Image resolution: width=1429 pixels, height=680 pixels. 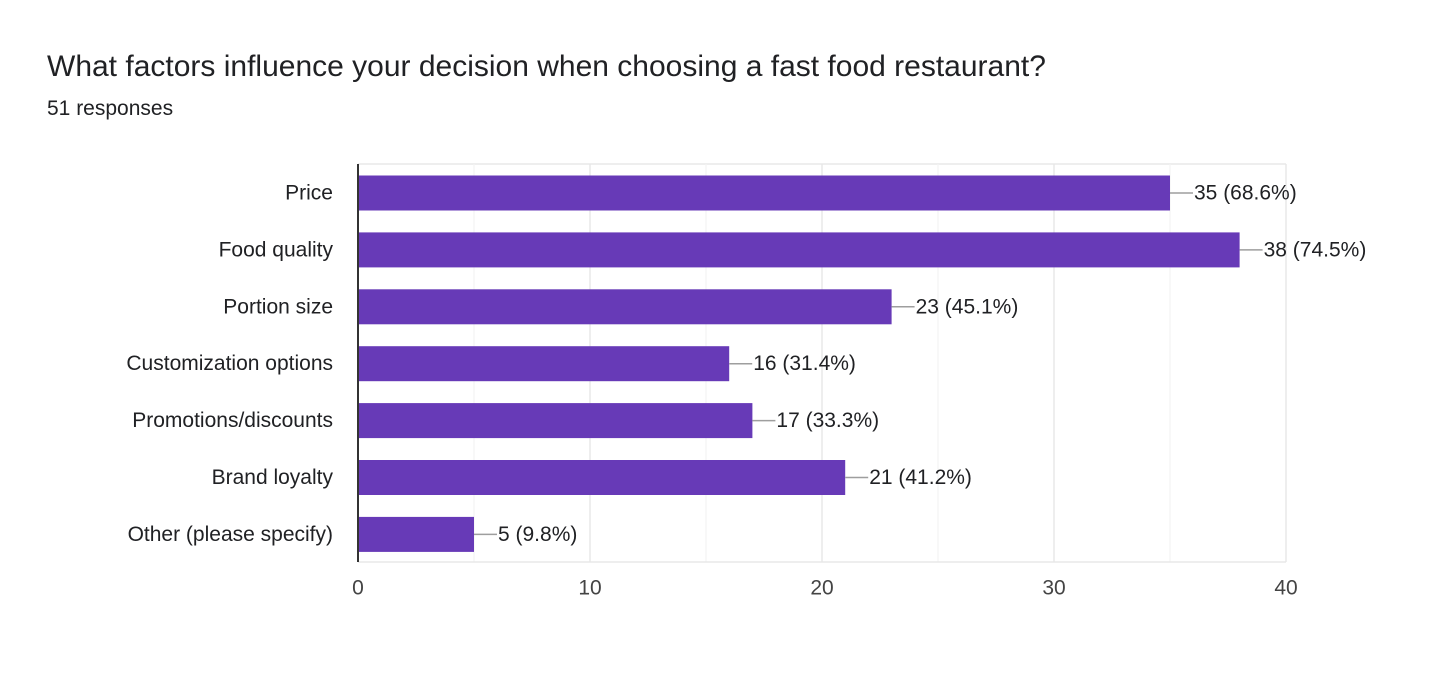 What do you see at coordinates (804, 363) in the screenshot?
I see `data-label: 16 (31.4%)` at bounding box center [804, 363].